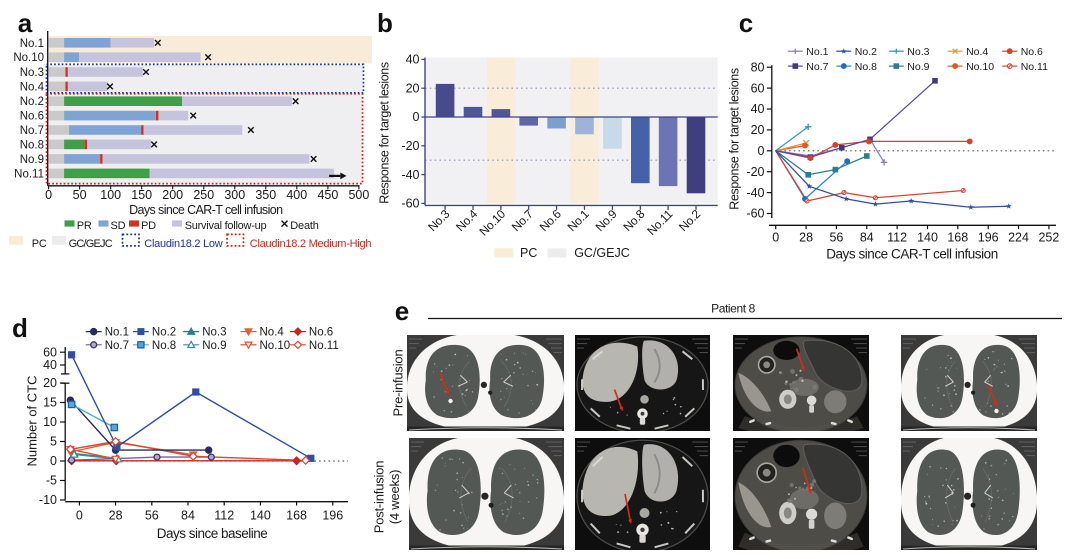 The height and width of the screenshot is (559, 1080). I want to click on svg-text: b, so click(385, 23).